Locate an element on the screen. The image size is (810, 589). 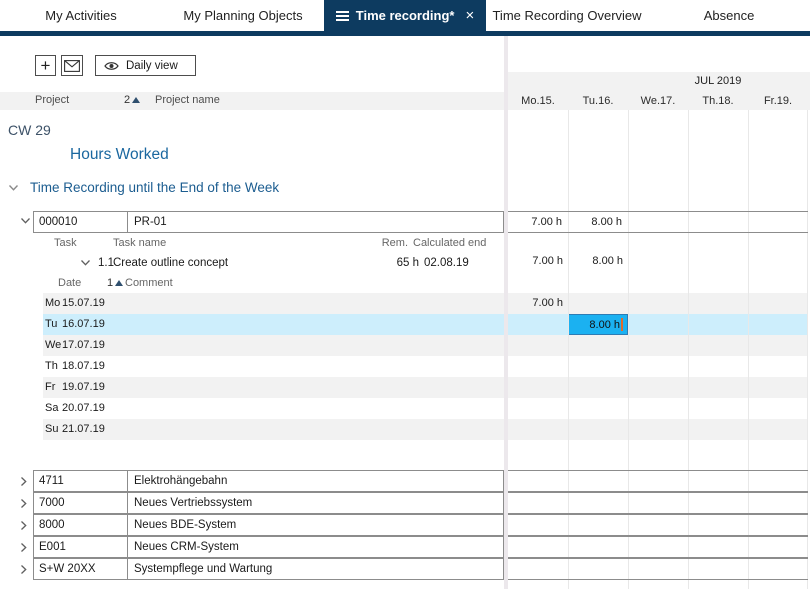
project-name-cell: Neues Vertriebssystem is located at coordinates (316, 503).